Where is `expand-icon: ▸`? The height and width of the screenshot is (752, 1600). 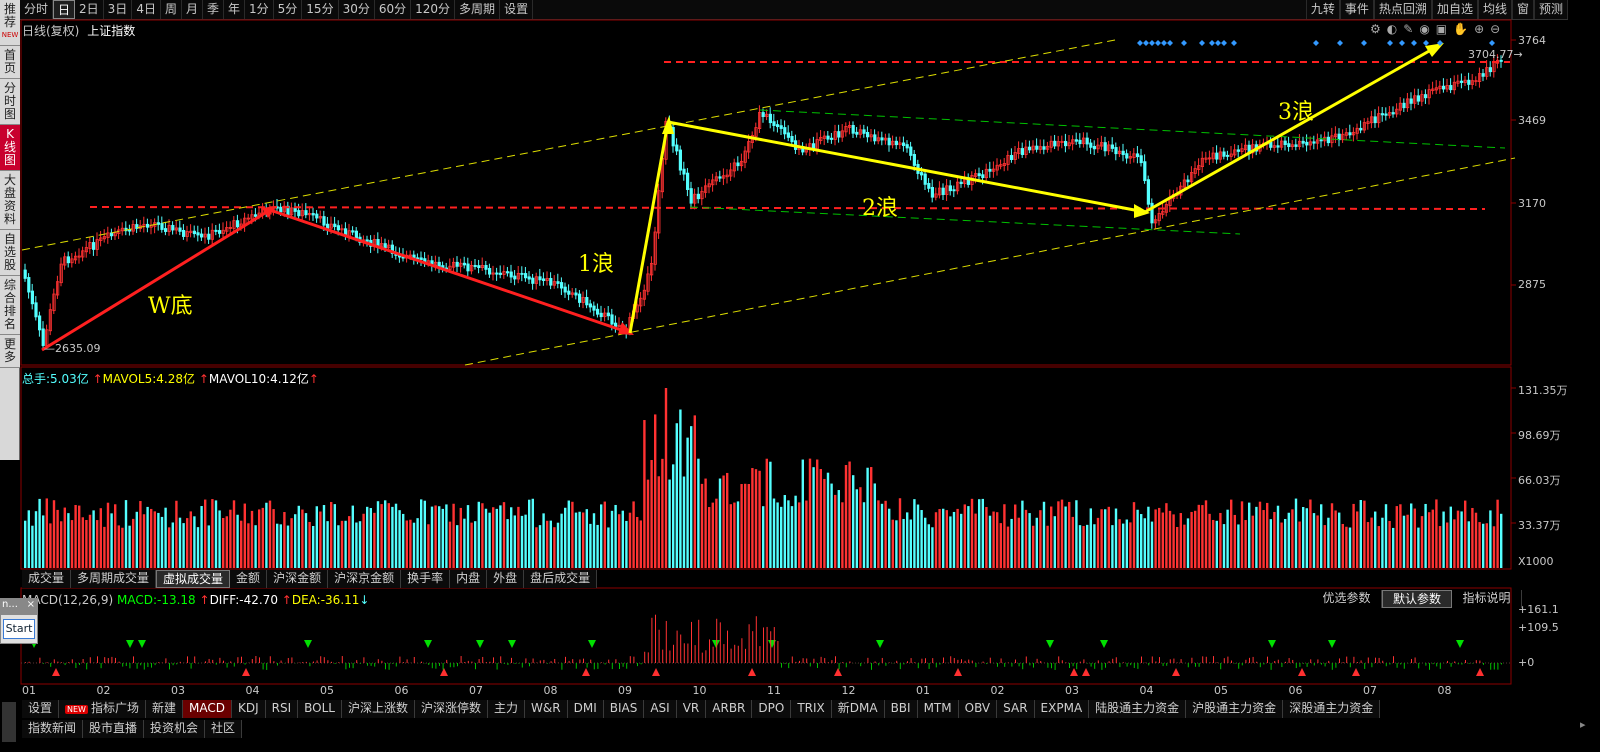 expand-icon: ▸ is located at coordinates (1583, 724).